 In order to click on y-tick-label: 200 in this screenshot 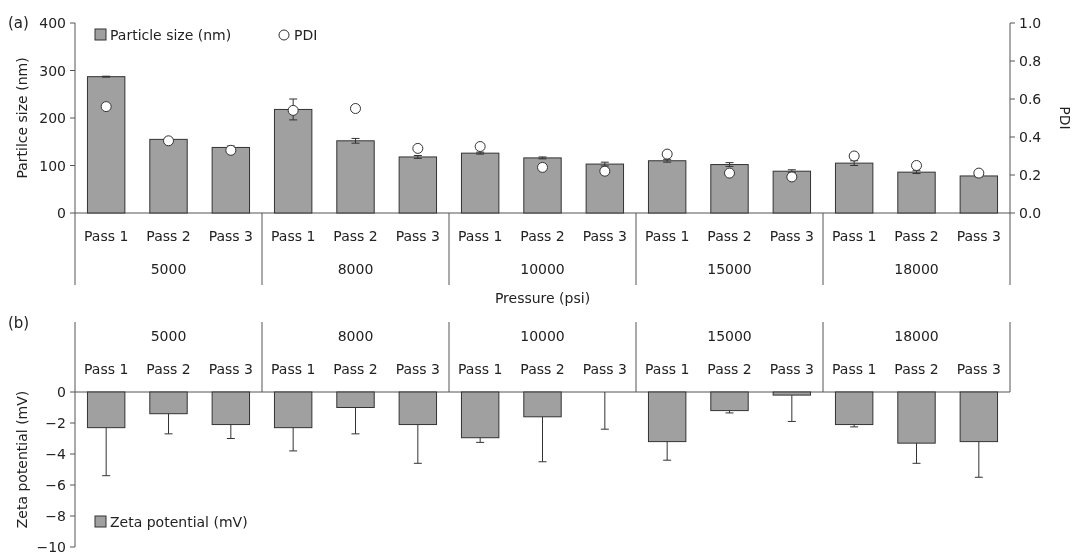, I will do `click(52, 118)`.